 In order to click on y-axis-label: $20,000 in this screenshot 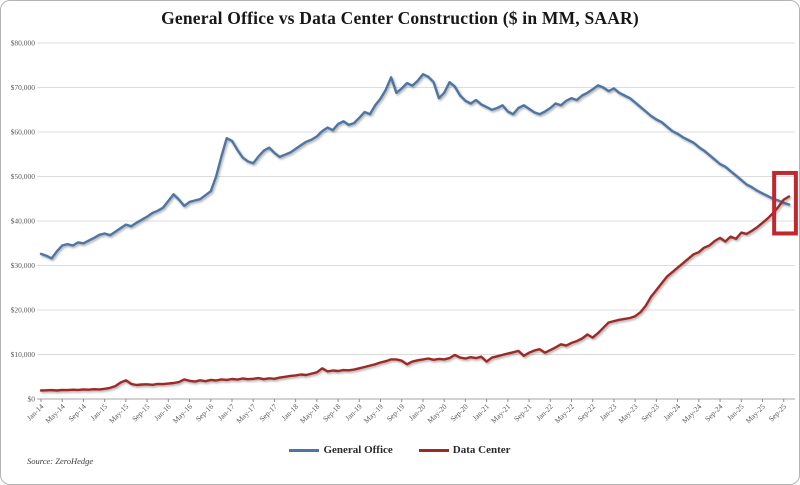, I will do `click(23, 310)`.